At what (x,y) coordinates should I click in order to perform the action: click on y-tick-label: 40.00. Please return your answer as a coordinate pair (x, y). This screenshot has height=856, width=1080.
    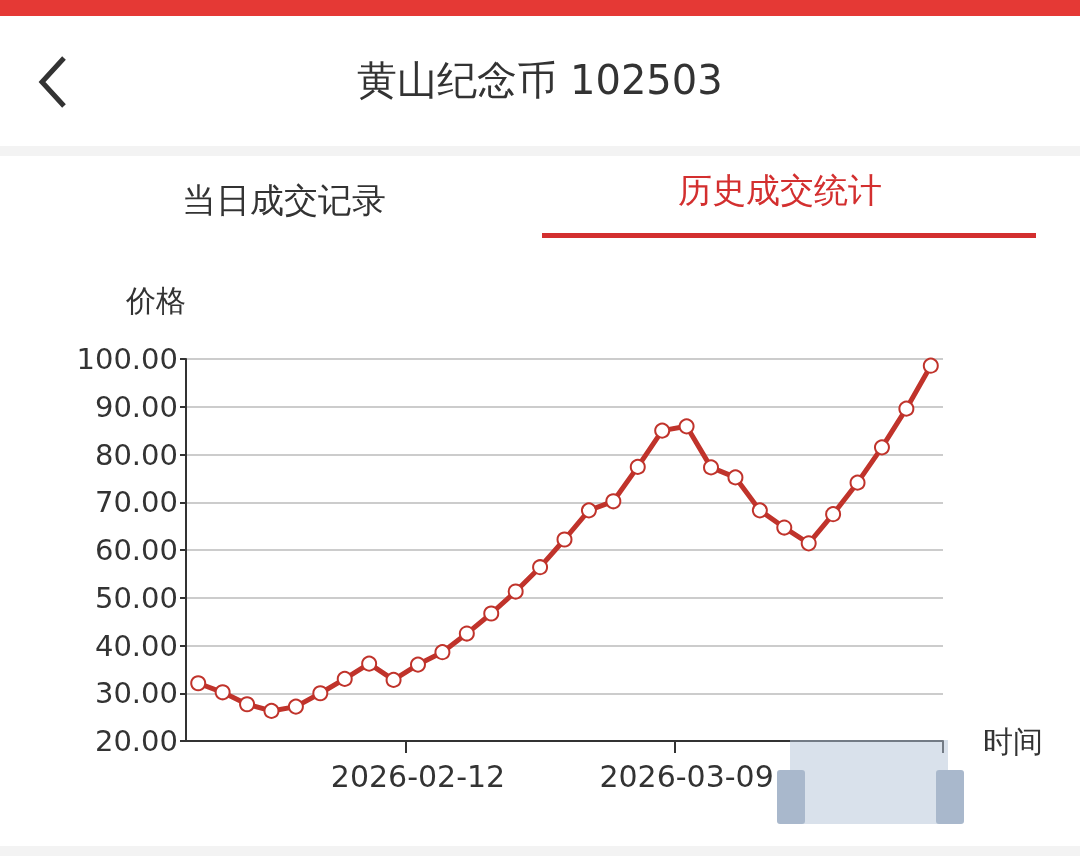
    Looking at the image, I should click on (136, 645).